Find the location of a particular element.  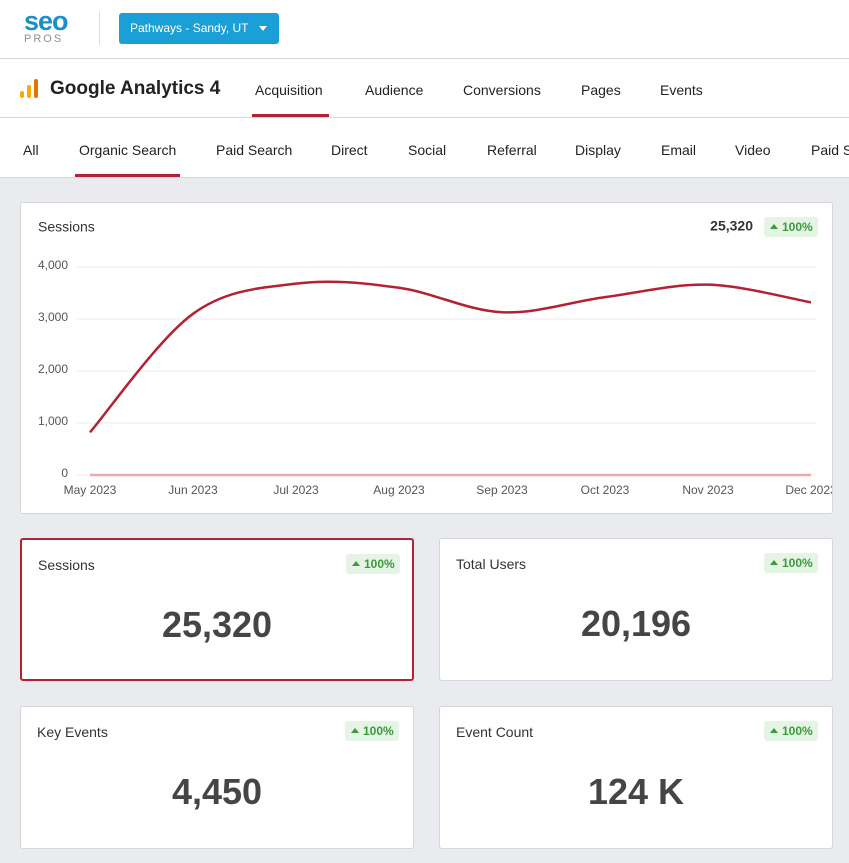

metric-card: Key Events 100% 4,450 is located at coordinates (217, 777).